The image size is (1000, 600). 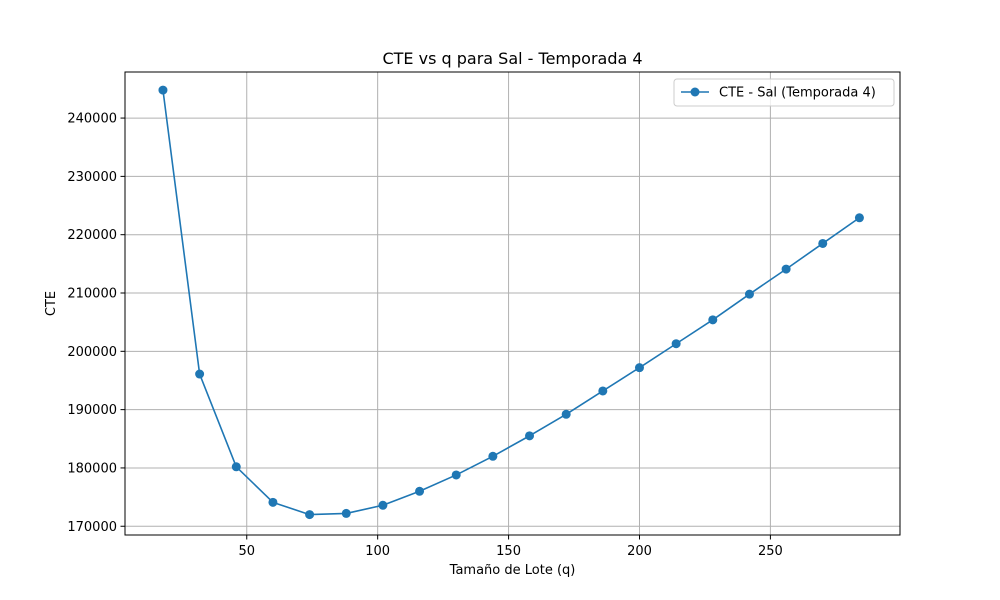 What do you see at coordinates (797, 93) in the screenshot?
I see `legend-label: CTE - Sal (Temporada 4)` at bounding box center [797, 93].